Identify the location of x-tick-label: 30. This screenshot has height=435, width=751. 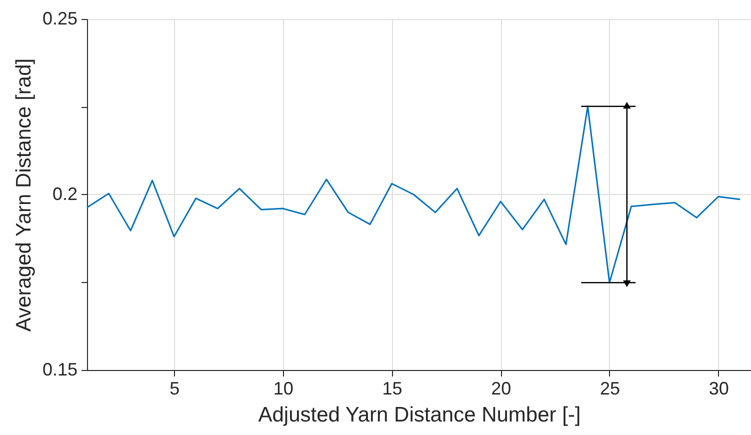
(718, 388).